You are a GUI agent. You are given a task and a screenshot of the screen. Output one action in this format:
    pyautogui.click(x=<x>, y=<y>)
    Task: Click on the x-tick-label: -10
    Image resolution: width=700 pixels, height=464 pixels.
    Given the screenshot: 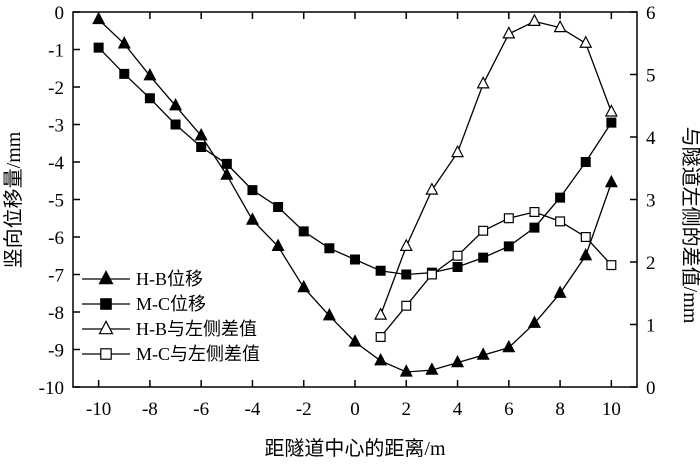 What is the action you would take?
    pyautogui.click(x=98, y=409)
    